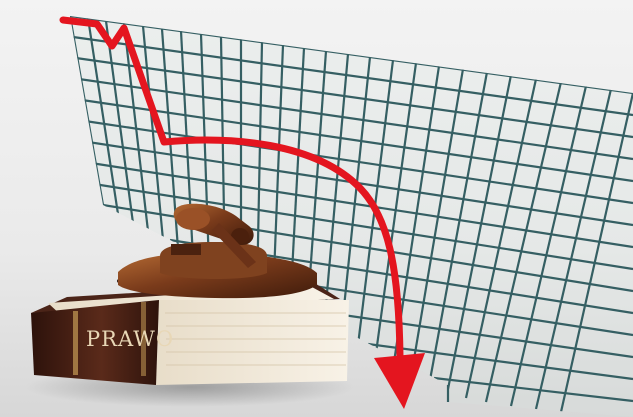 This screenshot has height=417, width=633. Describe the element at coordinates (130, 339) in the screenshot. I see `book-title: PRAWO` at that location.